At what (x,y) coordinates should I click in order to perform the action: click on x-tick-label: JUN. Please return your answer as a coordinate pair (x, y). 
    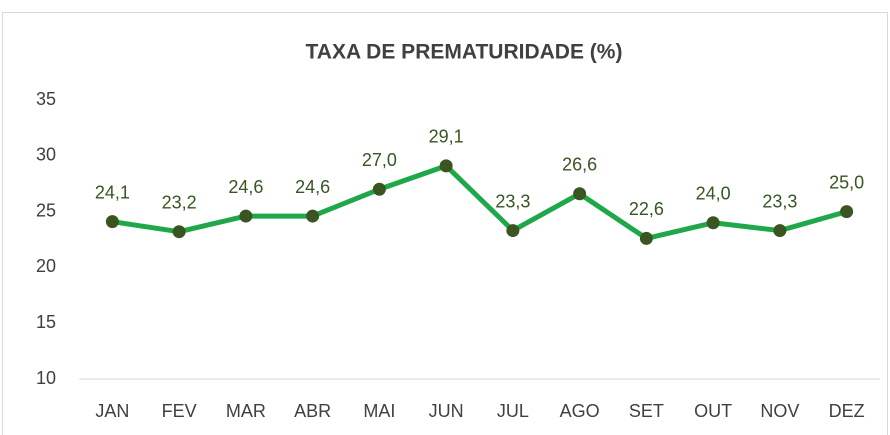
    Looking at the image, I should click on (446, 411).